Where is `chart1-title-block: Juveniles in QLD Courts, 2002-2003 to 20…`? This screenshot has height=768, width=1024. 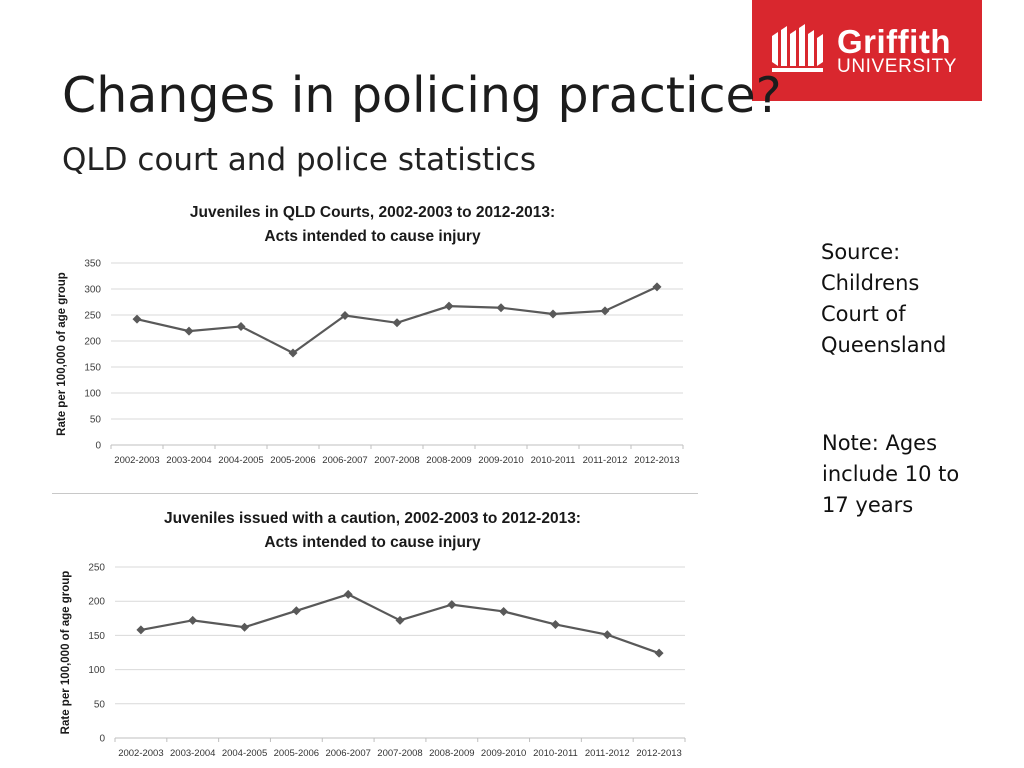 chart1-title-block: Juveniles in QLD Courts, 2002-2003 to 20… is located at coordinates (372, 225).